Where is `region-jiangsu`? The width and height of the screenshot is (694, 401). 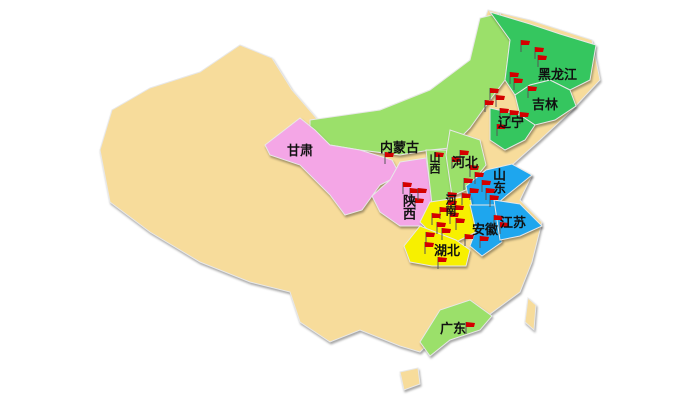
region-jiangsu is located at coordinates (518, 220).